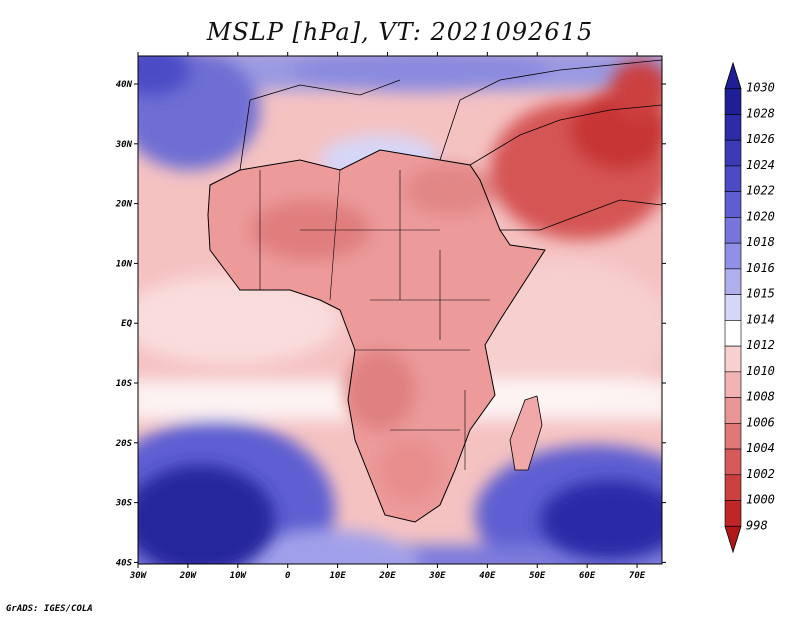 The height and width of the screenshot is (618, 800). I want to click on legend-label: 1015, so click(760, 294).